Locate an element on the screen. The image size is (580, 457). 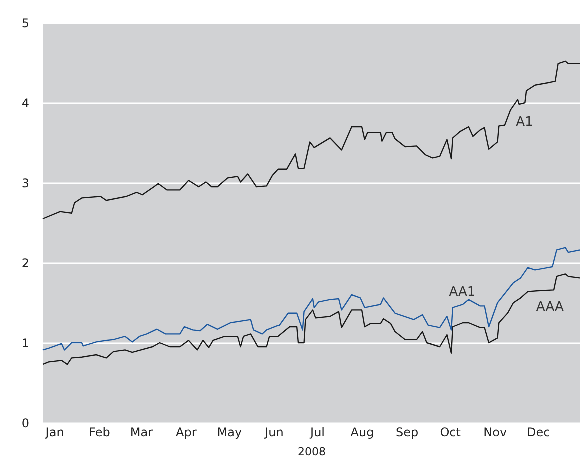
x-tick-label: Apr is located at coordinates (186, 433).